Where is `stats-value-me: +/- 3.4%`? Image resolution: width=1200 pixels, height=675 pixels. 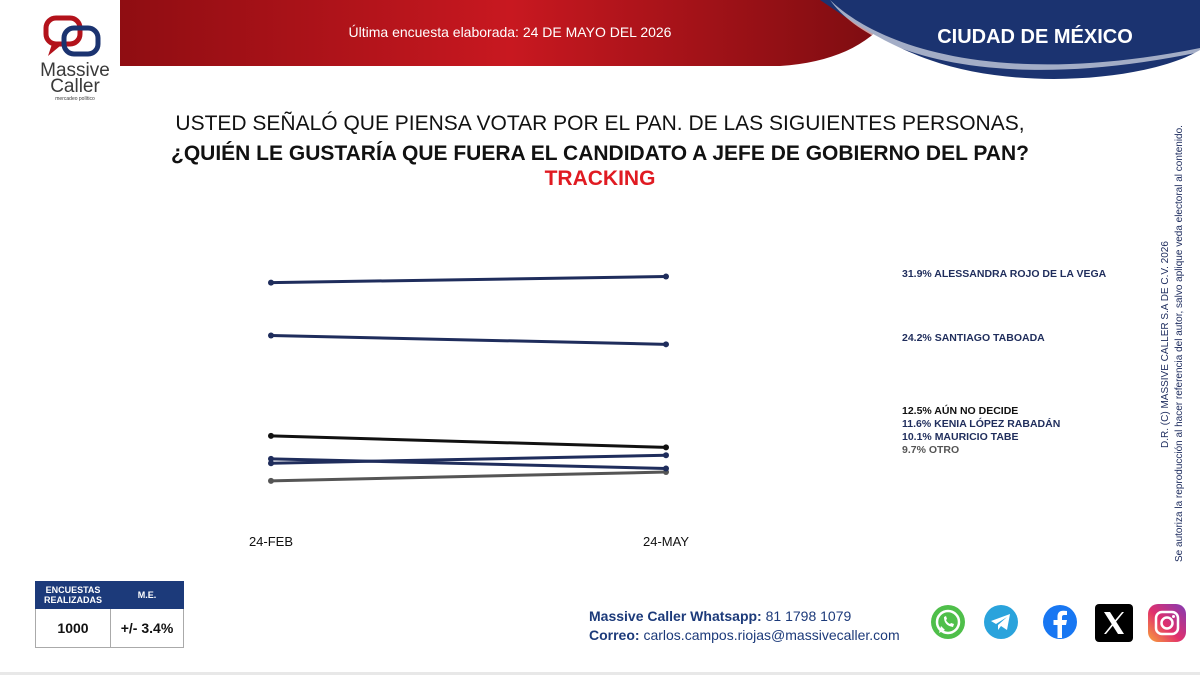 stats-value-me: +/- 3.4% is located at coordinates (147, 628).